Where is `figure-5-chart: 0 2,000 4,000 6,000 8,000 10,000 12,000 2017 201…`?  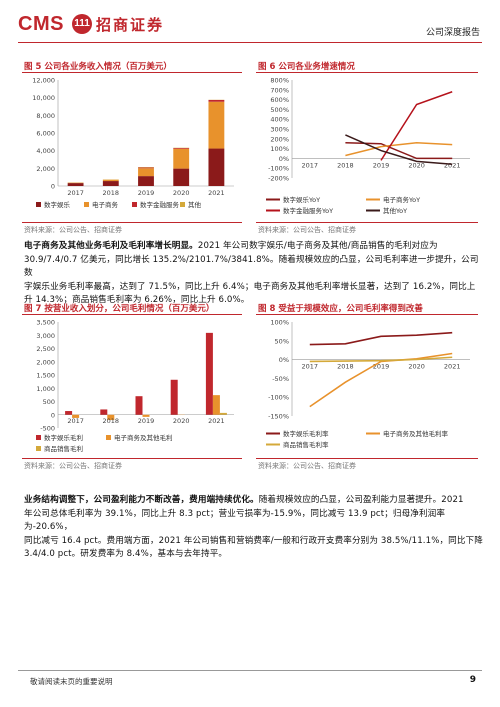
figure-5-chart: 0 2,000 4,000 6,000 8,000 10,000 12,000 2017 201… is located at coordinates (133, 143).